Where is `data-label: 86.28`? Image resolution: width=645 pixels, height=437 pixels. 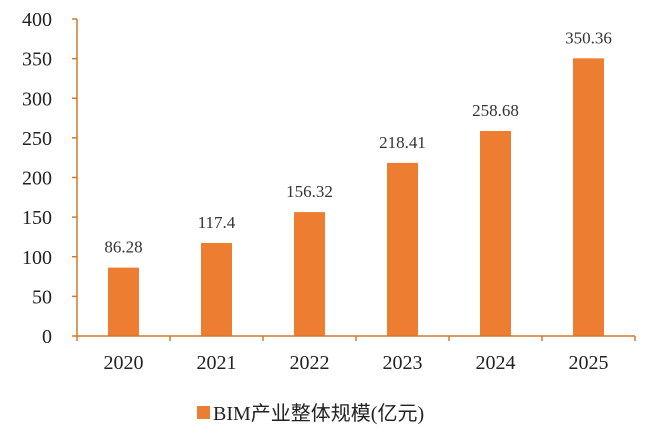
data-label: 86.28 is located at coordinates (123, 247).